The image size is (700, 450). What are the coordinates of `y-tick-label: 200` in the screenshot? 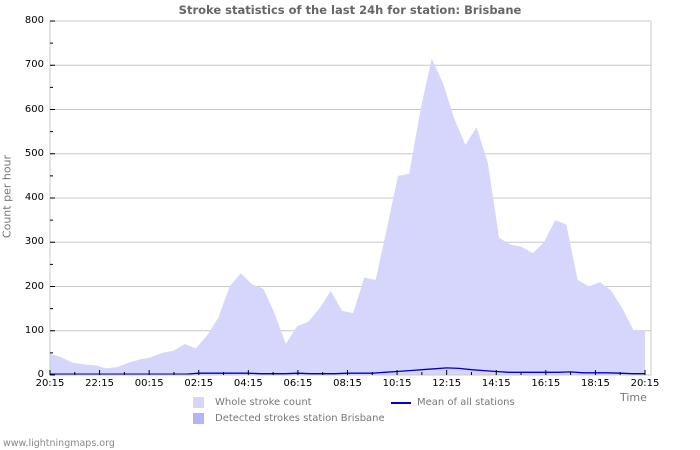 It's located at (34, 286).